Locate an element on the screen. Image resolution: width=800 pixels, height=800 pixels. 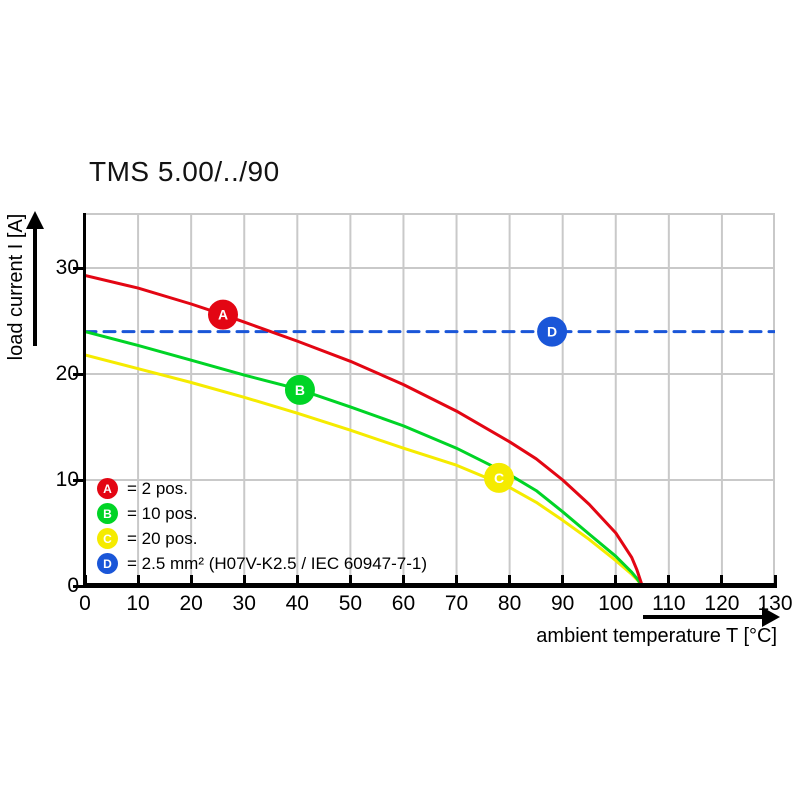
x-tick-label-30: 30 is located at coordinates (244, 603).